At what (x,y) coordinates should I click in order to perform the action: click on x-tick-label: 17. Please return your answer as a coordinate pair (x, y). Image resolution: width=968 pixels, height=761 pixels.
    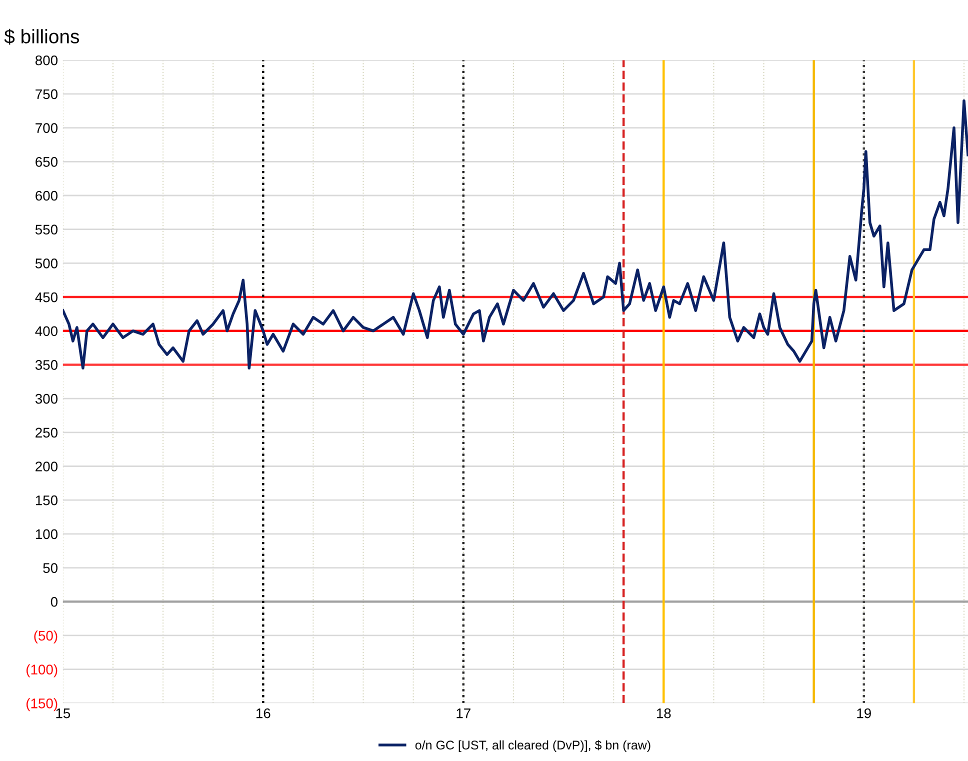
    Looking at the image, I should click on (463, 713).